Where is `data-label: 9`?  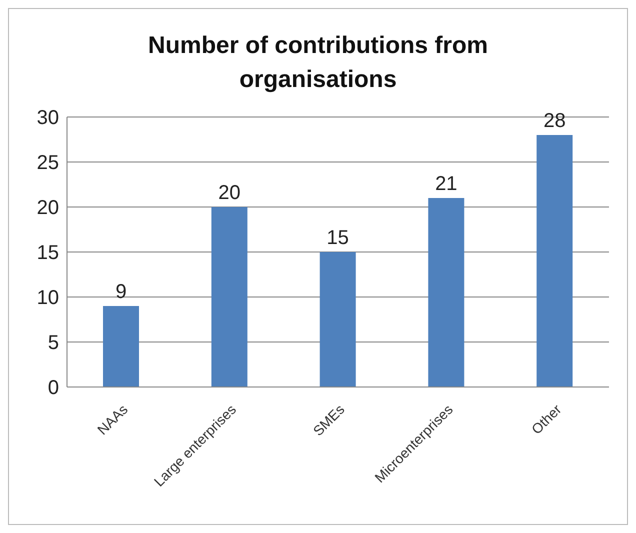 data-label: 9 is located at coordinates (121, 292).